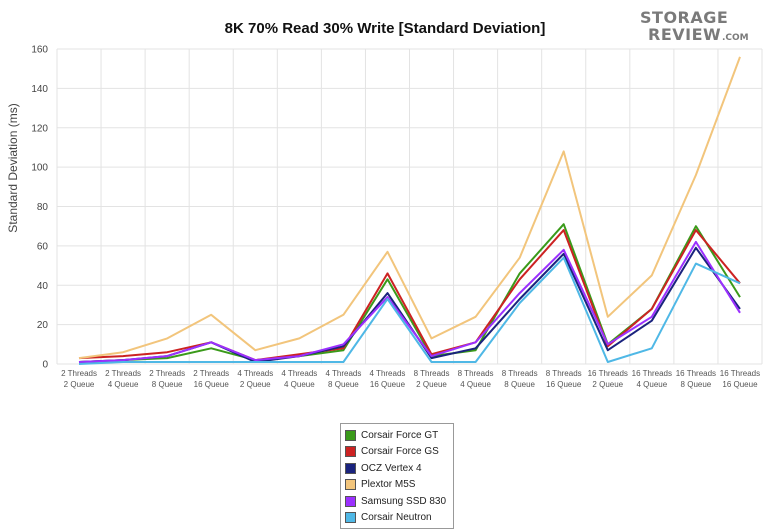 Image resolution: width=780 pixels, height=529 pixels. Describe the element at coordinates (43, 246) in the screenshot. I see `y-tick-label: 60` at that location.